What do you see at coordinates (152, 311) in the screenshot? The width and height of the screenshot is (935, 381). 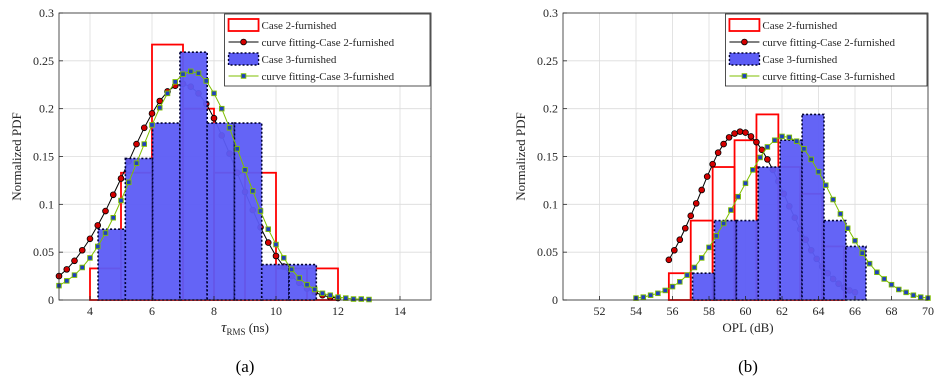 I see `x-tick-label: 6` at bounding box center [152, 311].